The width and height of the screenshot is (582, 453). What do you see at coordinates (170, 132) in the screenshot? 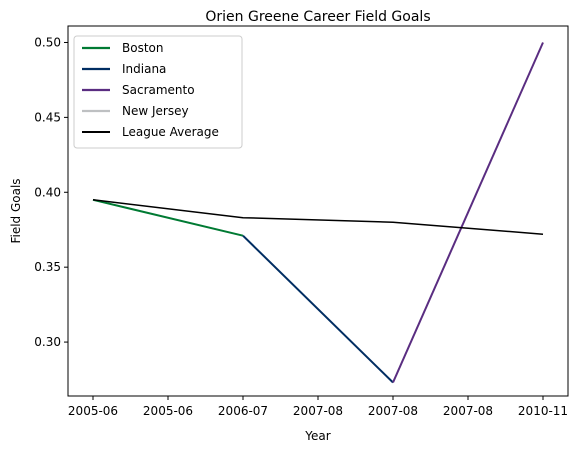
I see `legend-label: League Average` at bounding box center [170, 132].